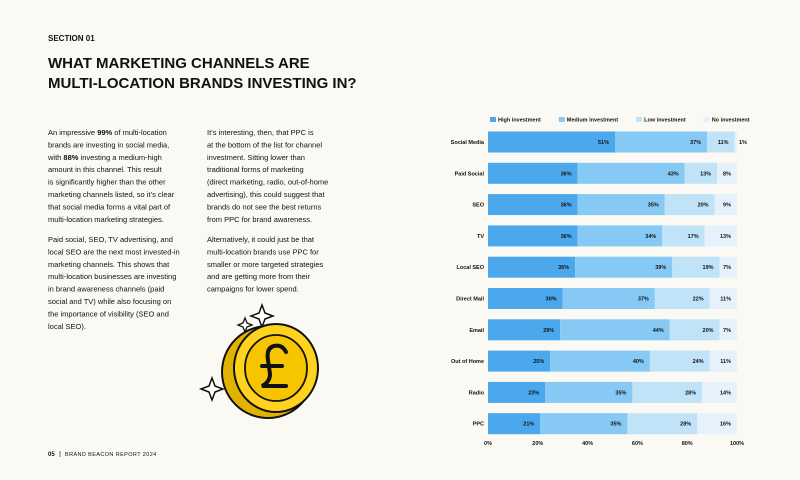 This screenshot has height=480, width=800. What do you see at coordinates (725, 393) in the screenshot?
I see `value-label: 14%` at bounding box center [725, 393].